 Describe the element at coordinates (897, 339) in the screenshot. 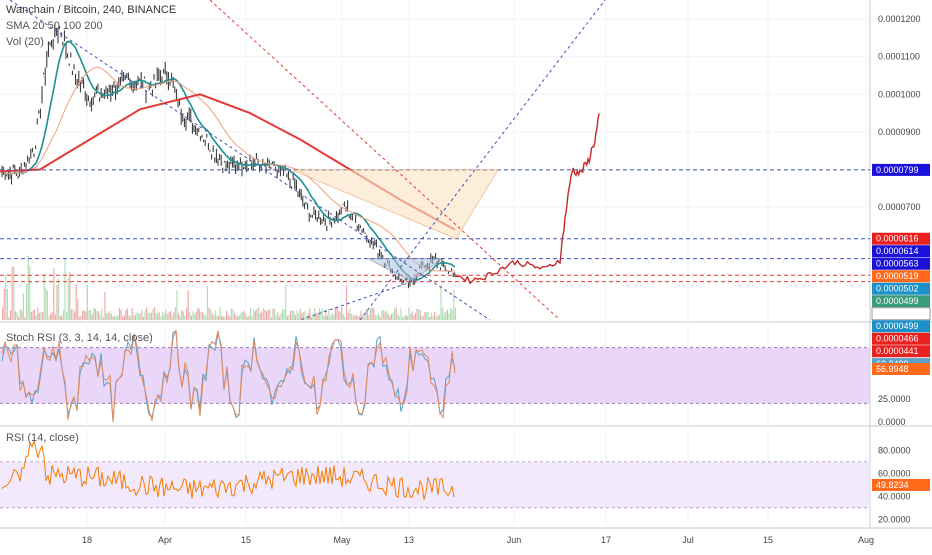

I see `price-tag-label: 0.0000466` at that location.